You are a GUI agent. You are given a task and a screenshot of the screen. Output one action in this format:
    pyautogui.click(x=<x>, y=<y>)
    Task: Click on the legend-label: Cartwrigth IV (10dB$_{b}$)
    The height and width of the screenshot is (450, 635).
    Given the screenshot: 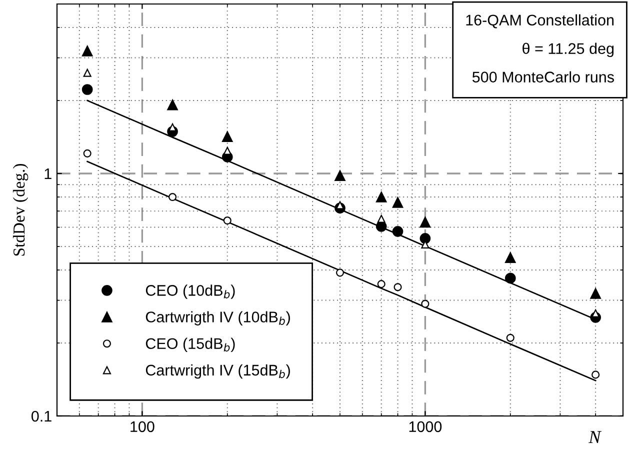 What is the action you would take?
    pyautogui.click(x=218, y=318)
    